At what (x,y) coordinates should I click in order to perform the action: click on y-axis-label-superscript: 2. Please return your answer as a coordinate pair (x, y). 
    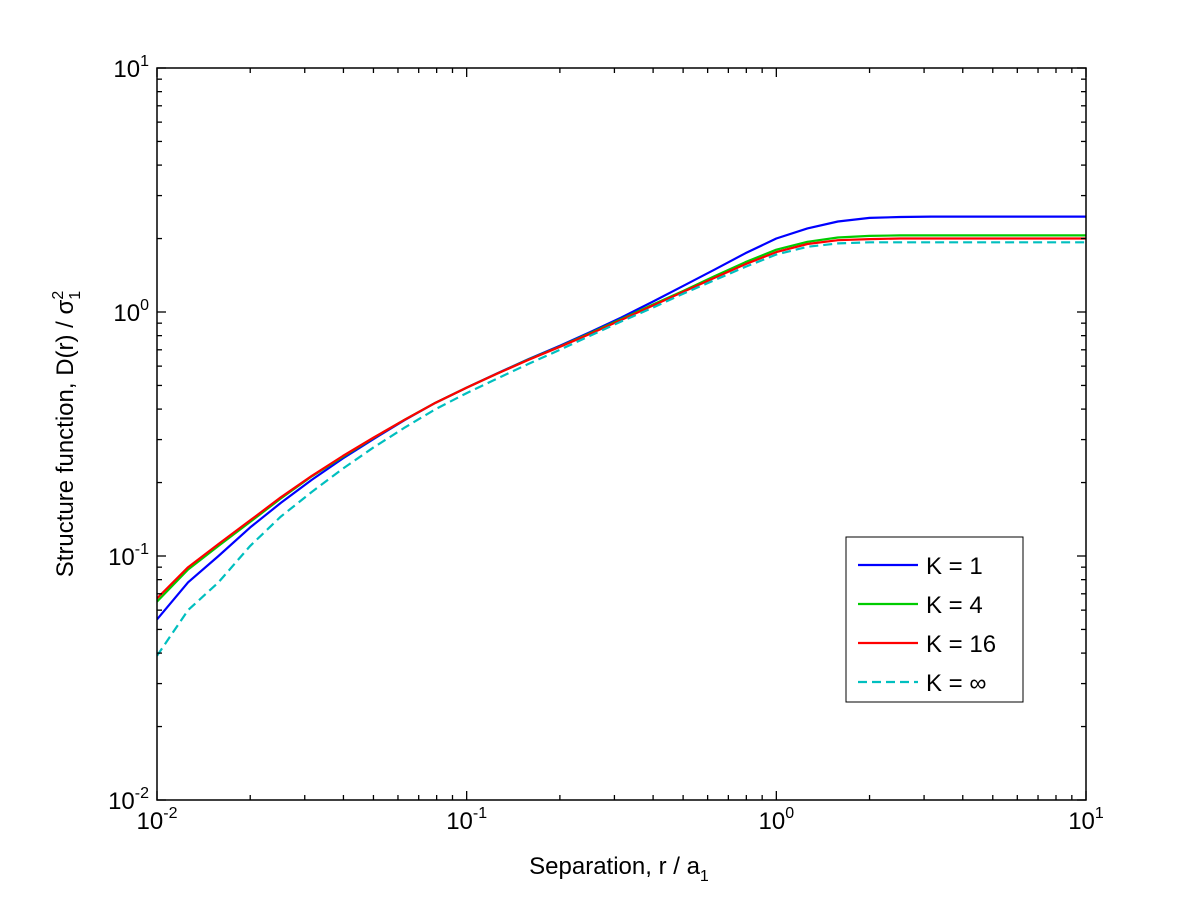
    Looking at the image, I should click on (58, 295).